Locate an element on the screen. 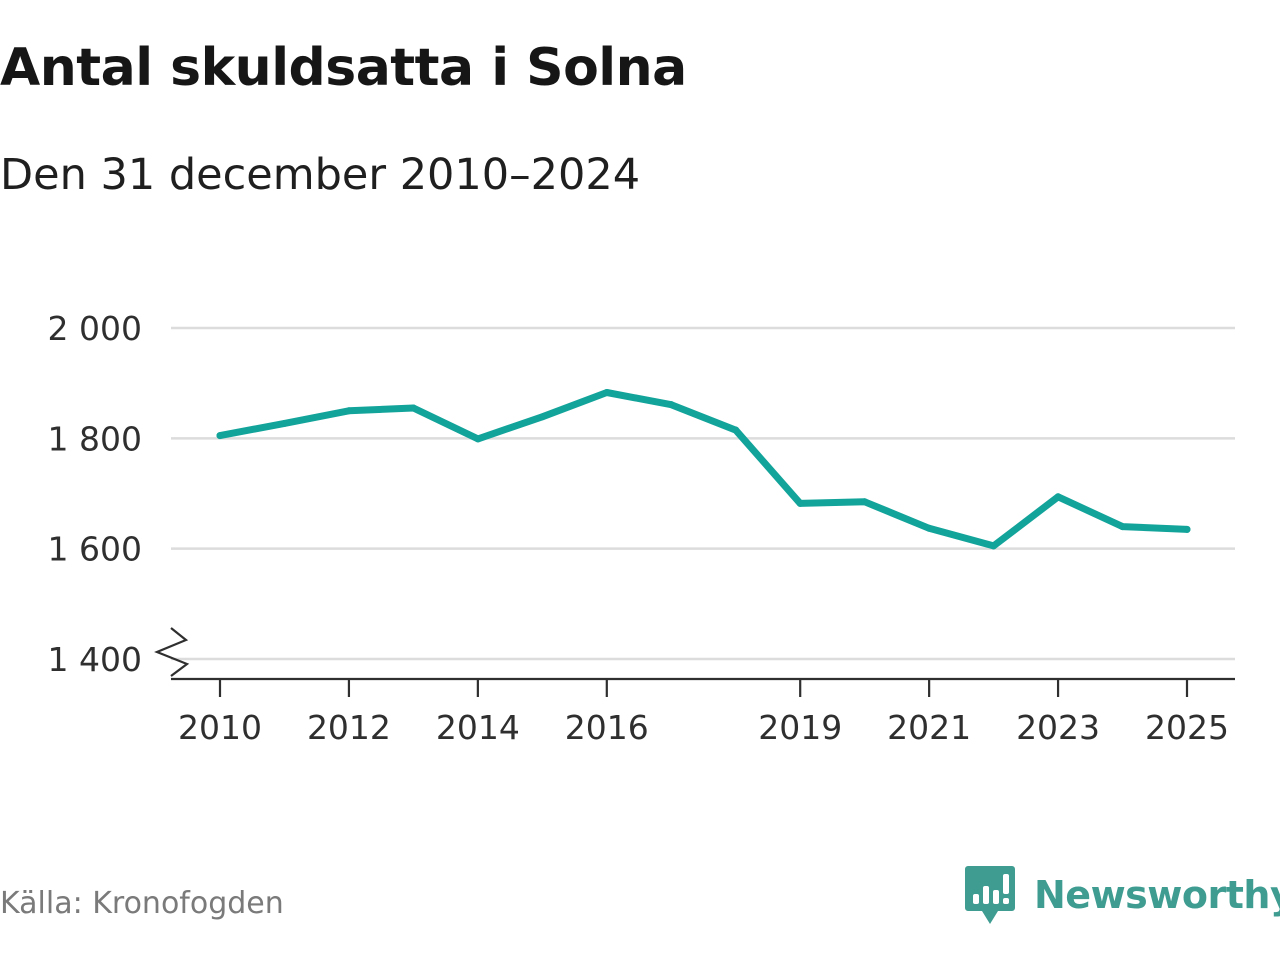 Image resolution: width=1280 pixels, height=960 pixels. chart-title: Antal skuldsatta i Solna is located at coordinates (343, 68).